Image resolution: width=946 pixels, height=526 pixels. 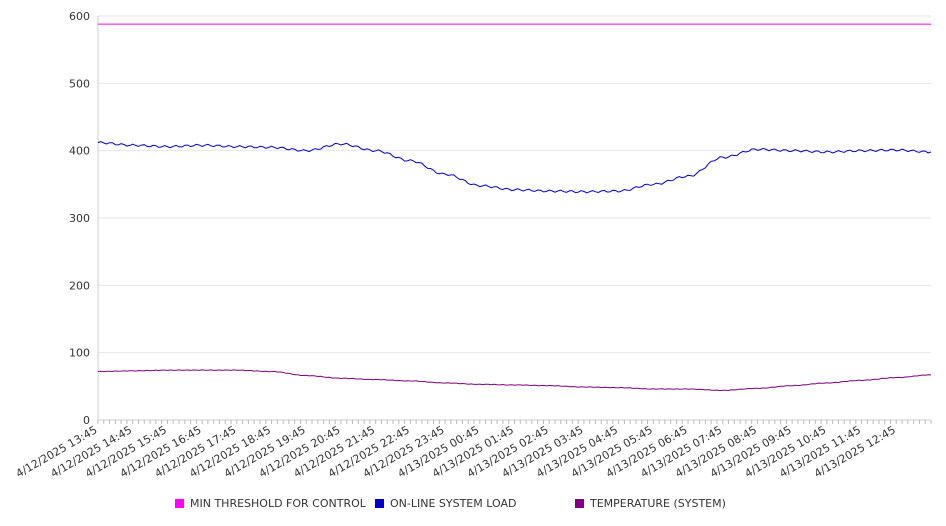 What do you see at coordinates (453, 503) in the screenshot?
I see `legend-label: ON-LINE SYSTEM LOAD` at bounding box center [453, 503].